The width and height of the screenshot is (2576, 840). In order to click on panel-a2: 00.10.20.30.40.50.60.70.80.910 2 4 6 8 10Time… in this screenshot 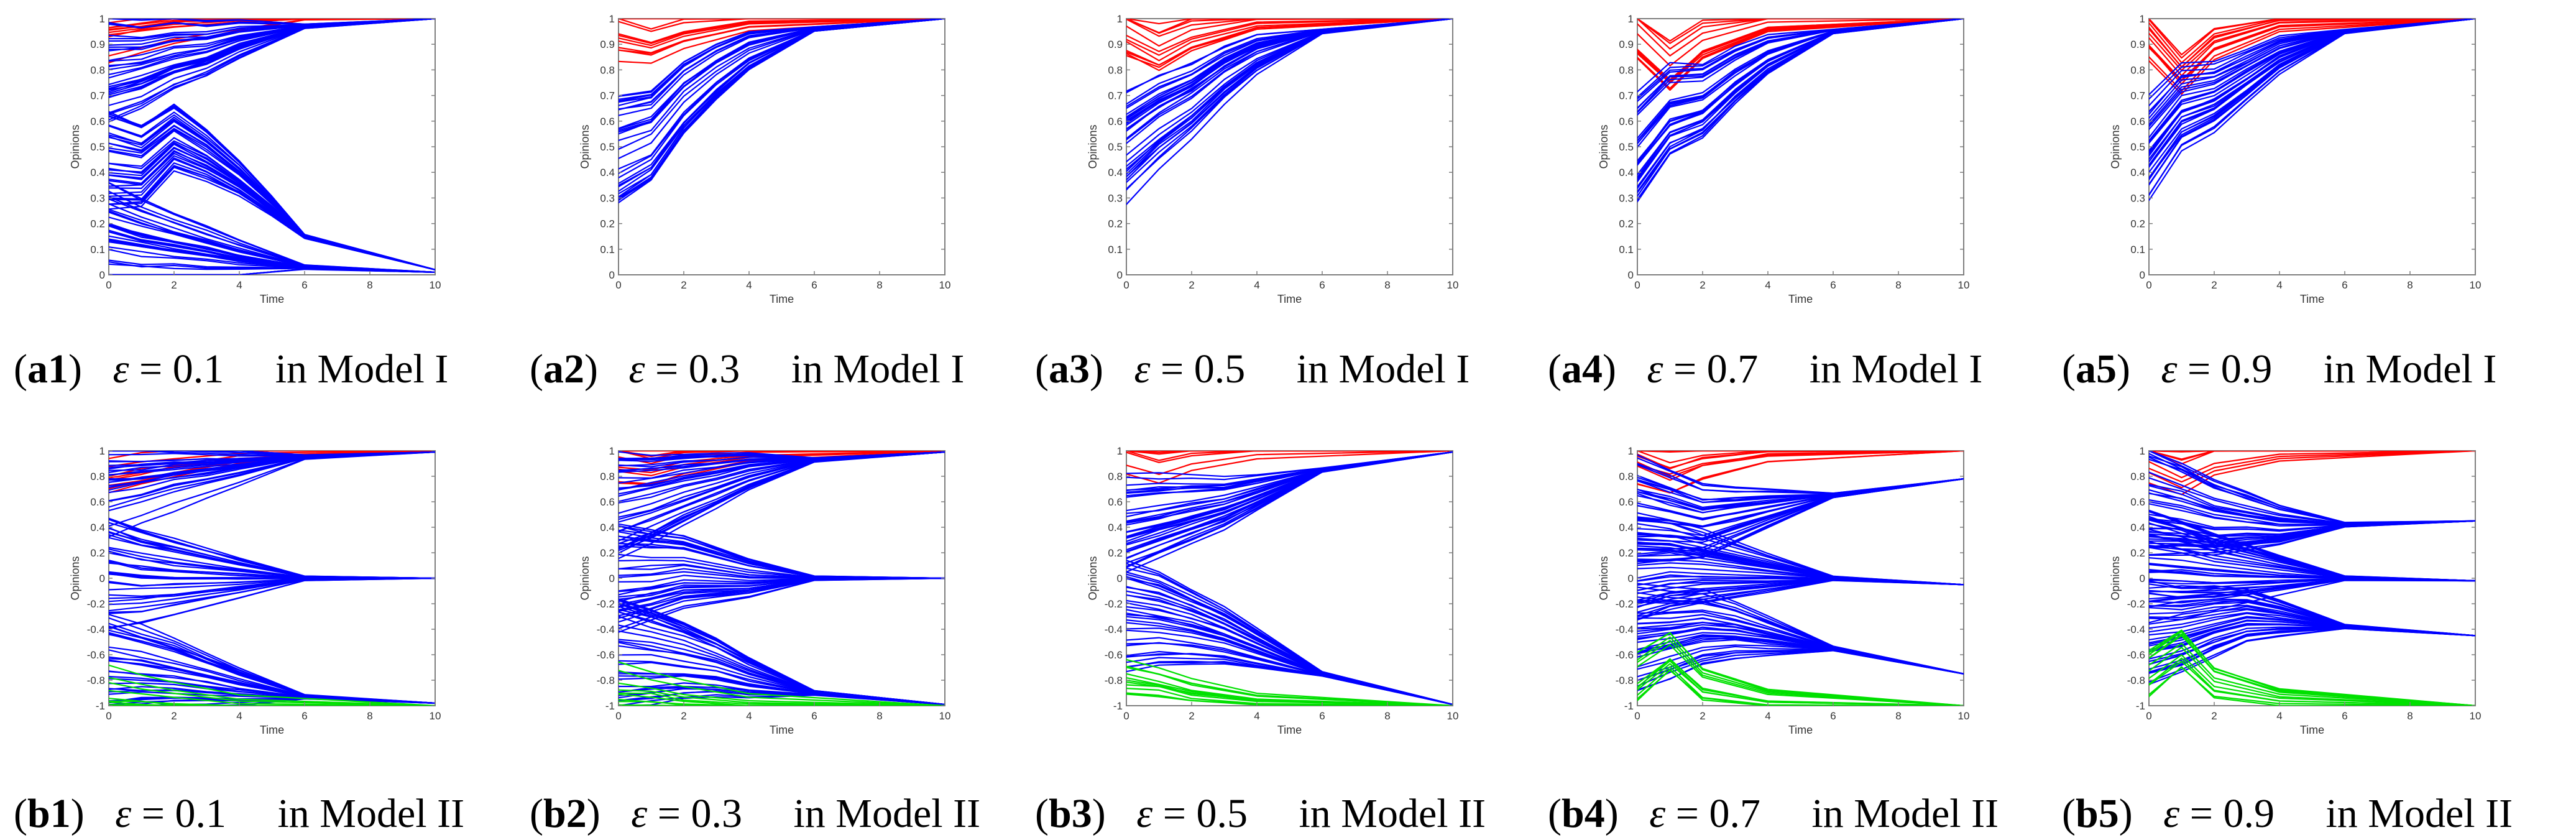, I will do `click(764, 159)`.